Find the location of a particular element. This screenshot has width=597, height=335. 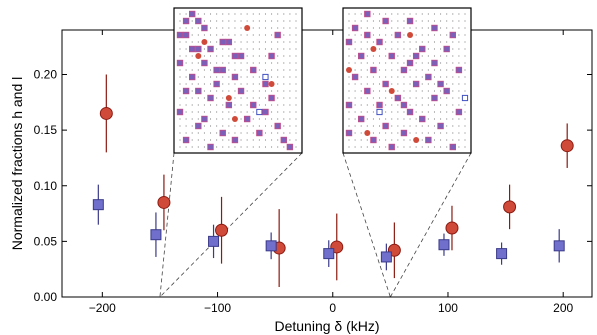

inset-panel is located at coordinates (407, 80).